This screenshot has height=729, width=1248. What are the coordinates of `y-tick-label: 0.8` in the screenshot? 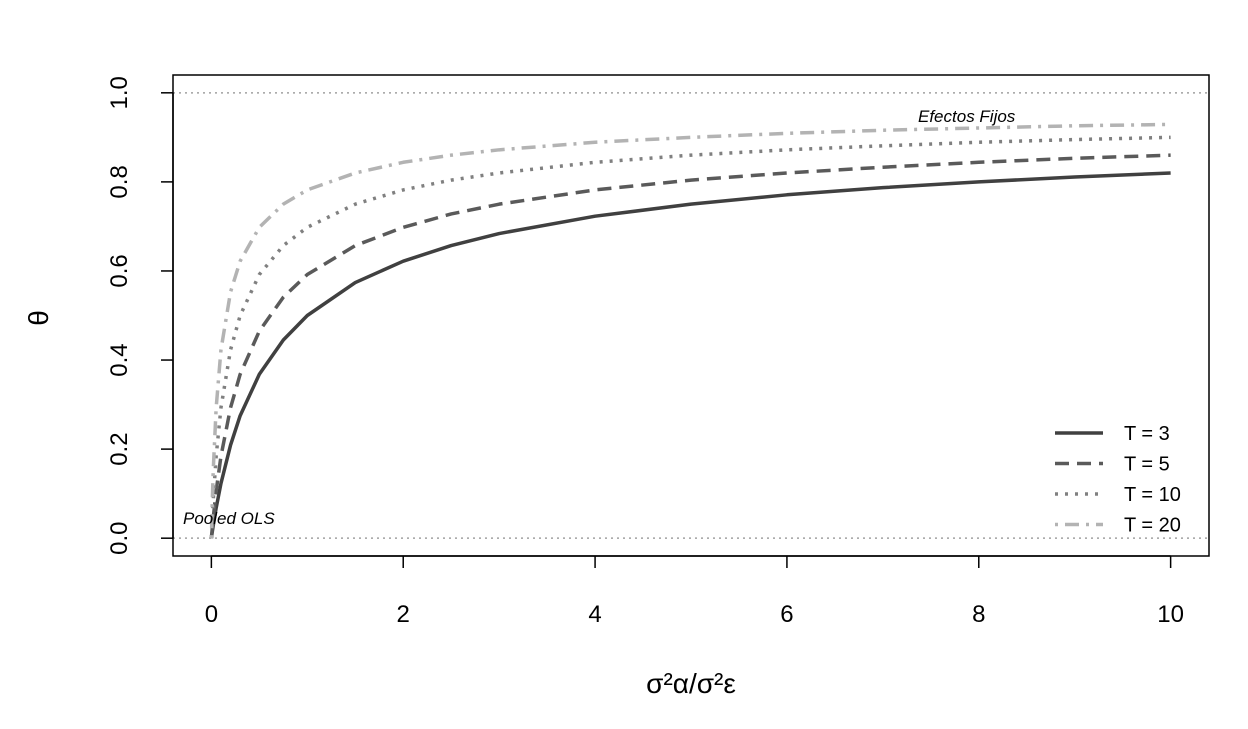 It's located at (119, 181).